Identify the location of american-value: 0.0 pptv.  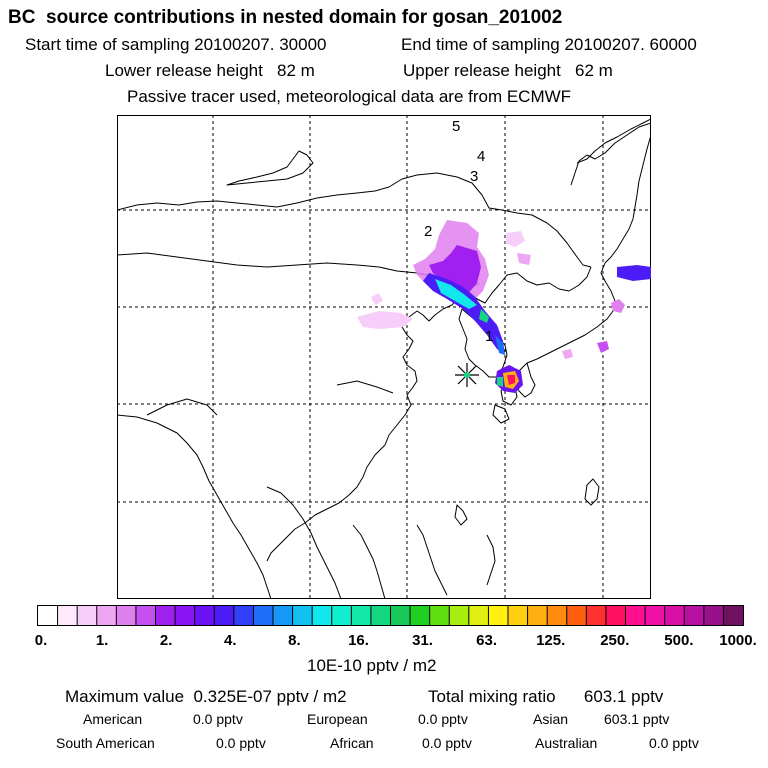
(218, 719).